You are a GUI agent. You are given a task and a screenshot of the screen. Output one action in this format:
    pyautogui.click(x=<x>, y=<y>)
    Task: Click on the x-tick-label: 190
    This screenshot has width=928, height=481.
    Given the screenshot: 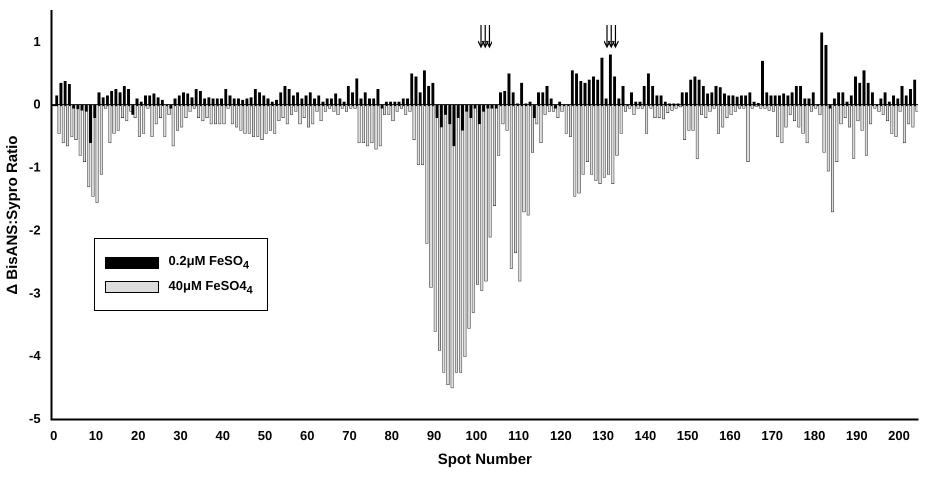 What is the action you would take?
    pyautogui.click(x=857, y=435)
    